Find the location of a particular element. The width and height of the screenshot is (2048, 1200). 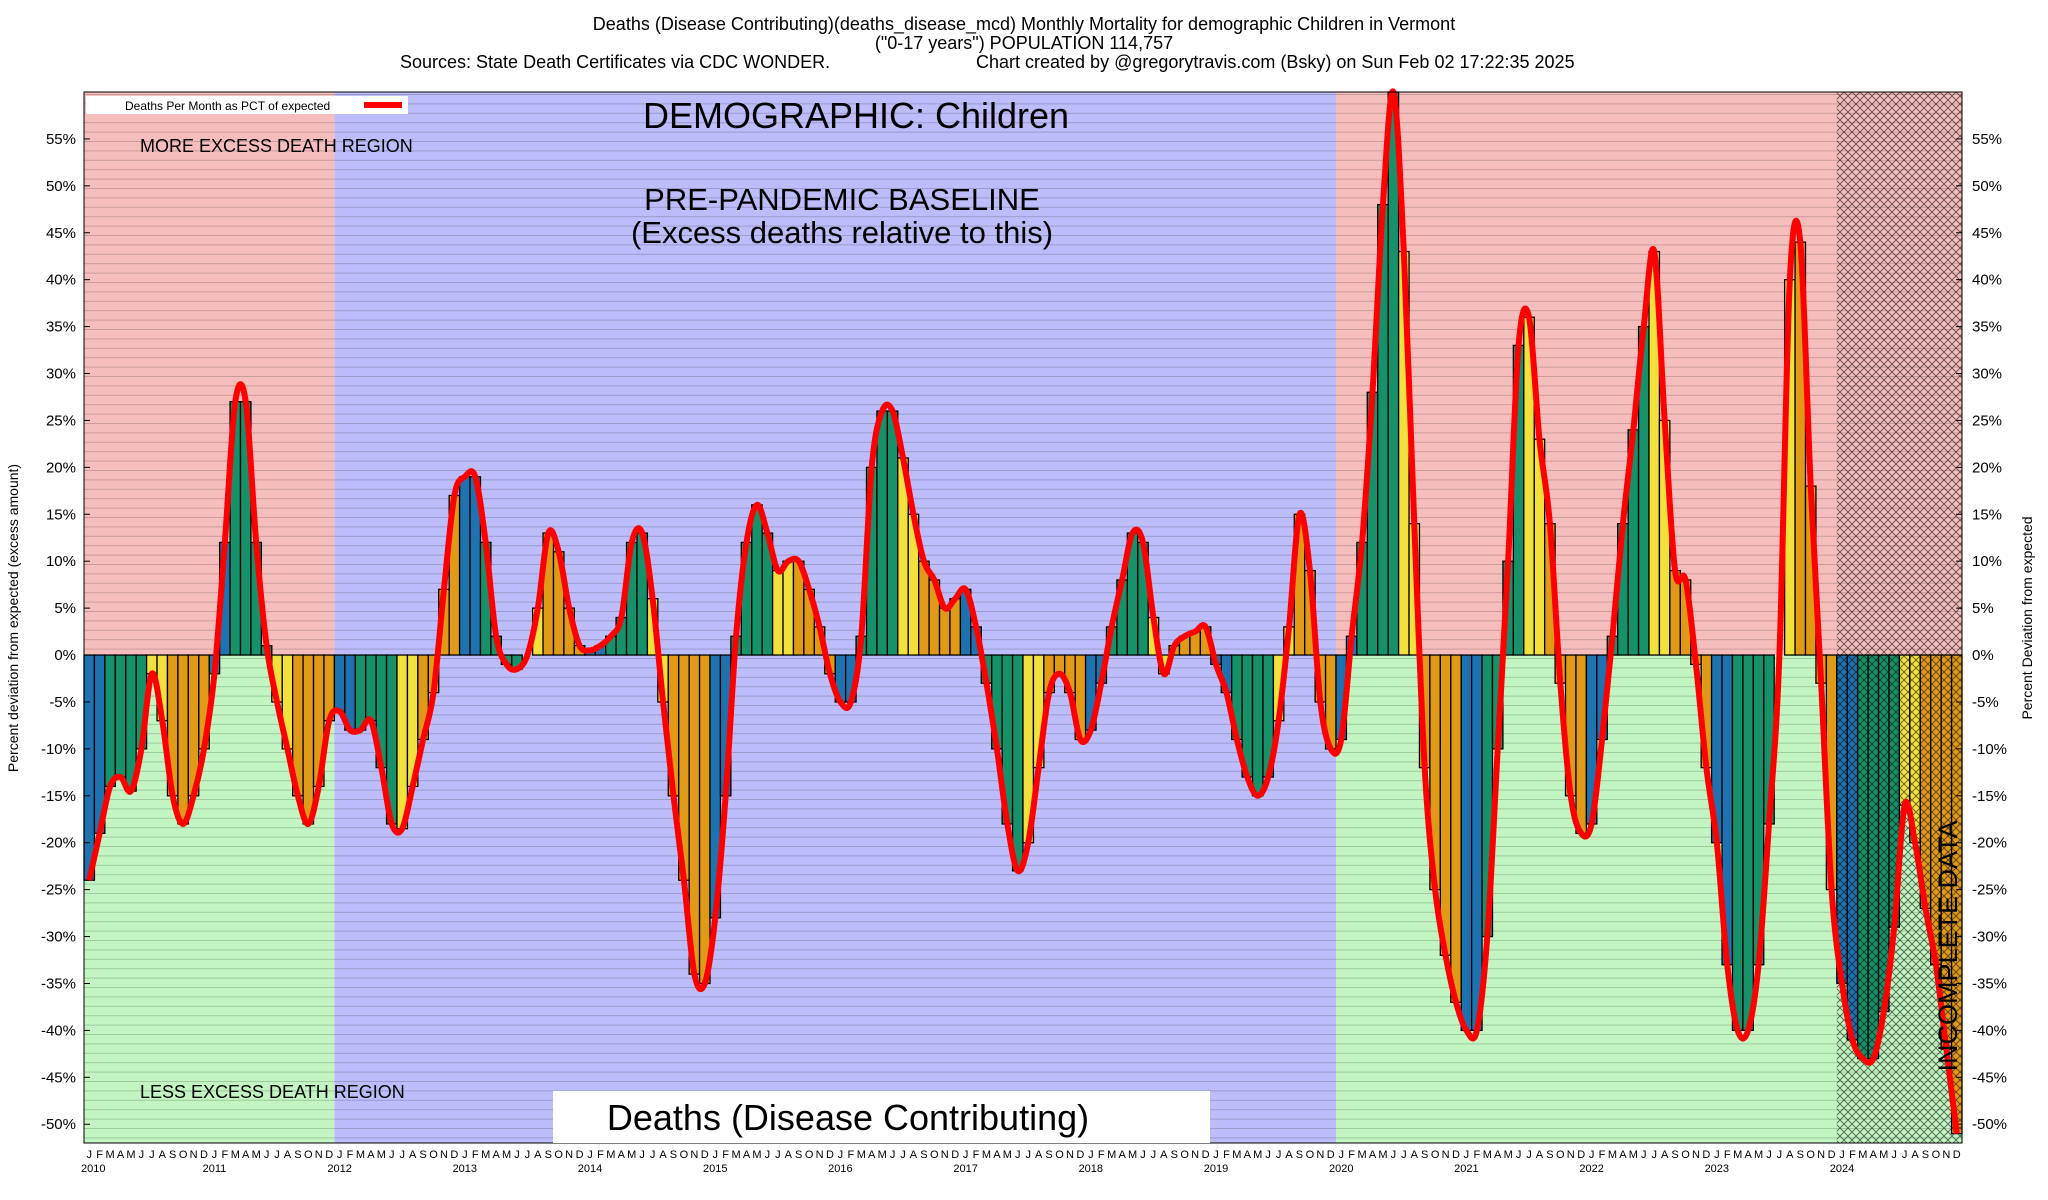

year-label: 2014 is located at coordinates (590, 1169).